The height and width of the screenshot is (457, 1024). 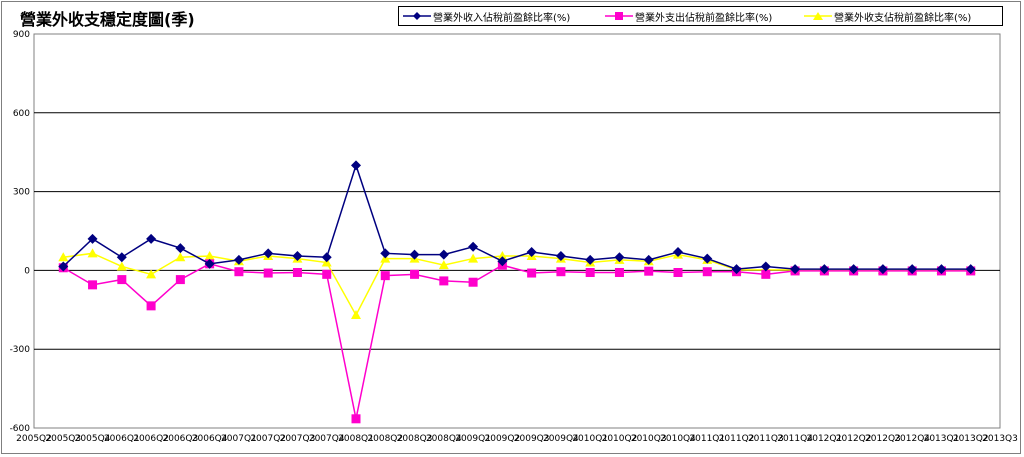 I want to click on chart-title: 營業外收支穩定度圖(季), so click(x=107, y=19).